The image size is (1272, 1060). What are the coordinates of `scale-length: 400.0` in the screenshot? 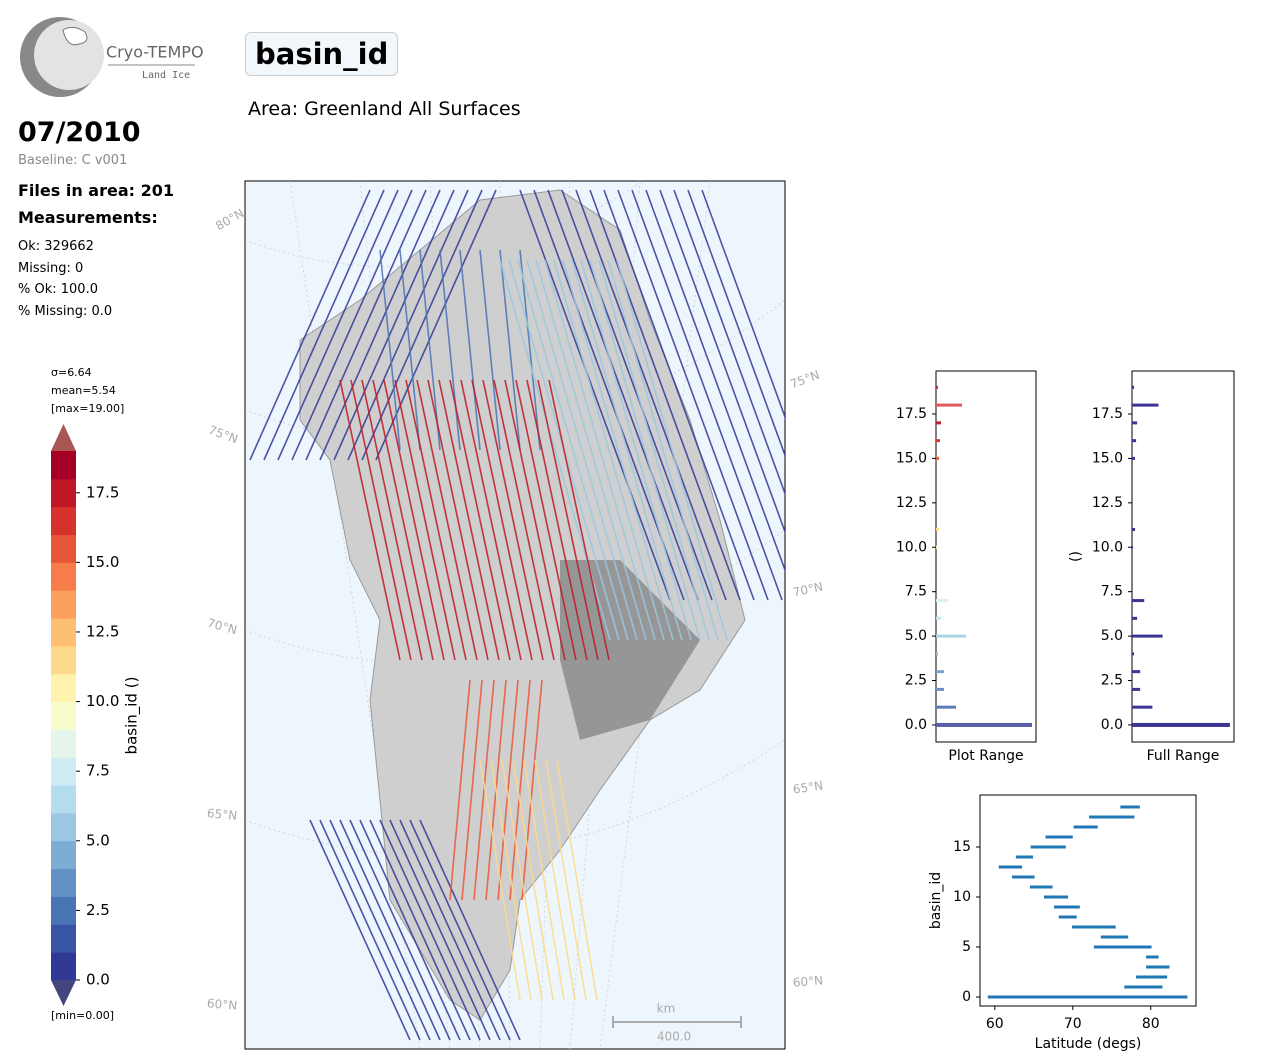 It's located at (674, 1037).